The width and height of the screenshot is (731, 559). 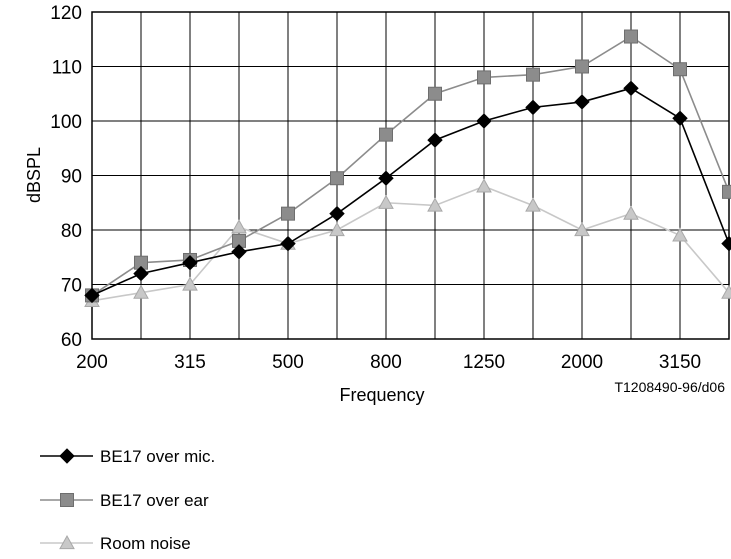 What do you see at coordinates (157, 456) in the screenshot?
I see `legend-label: BE17 over mic.` at bounding box center [157, 456].